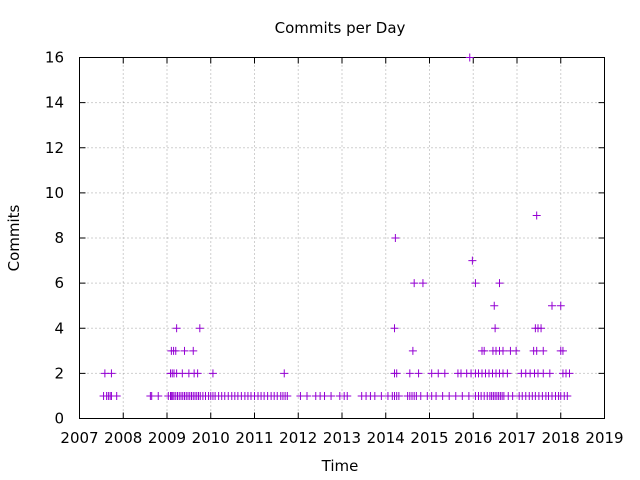 The height and width of the screenshot is (480, 640). What do you see at coordinates (59, 328) in the screenshot?
I see `y-tick-label: 4` at bounding box center [59, 328].